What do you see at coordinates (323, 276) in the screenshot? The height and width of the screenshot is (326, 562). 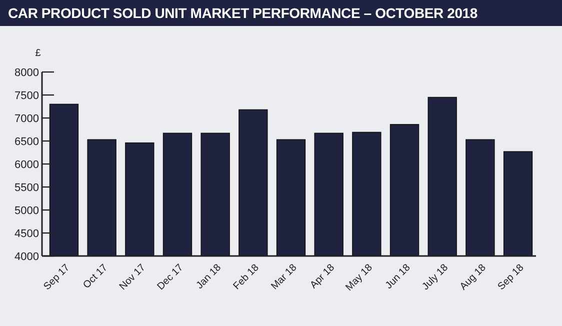 I see `x-tick-label: Apr 18` at bounding box center [323, 276].